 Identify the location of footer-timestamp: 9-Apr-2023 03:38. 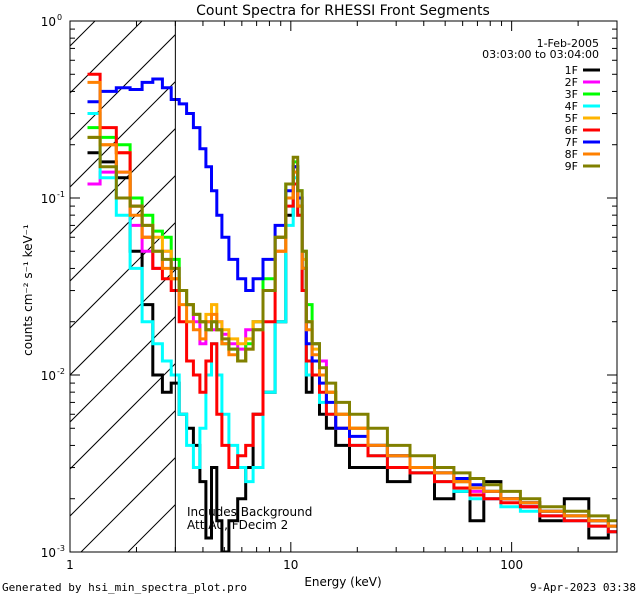
(583, 587).